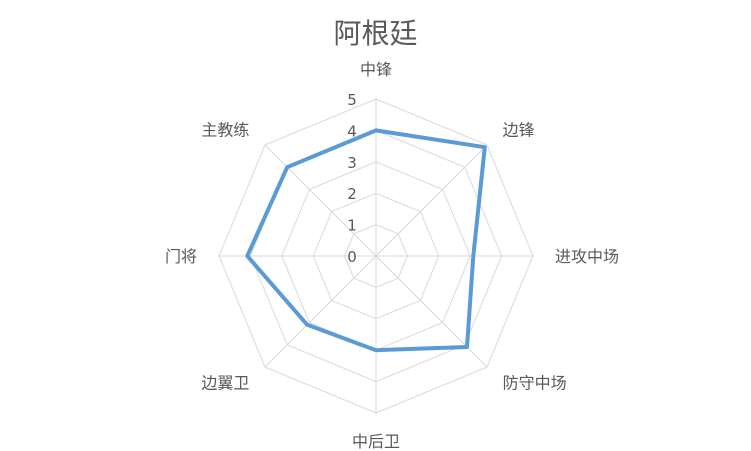 Image resolution: width=751 pixels, height=451 pixels. I want to click on tick-label: 3, so click(352, 163).